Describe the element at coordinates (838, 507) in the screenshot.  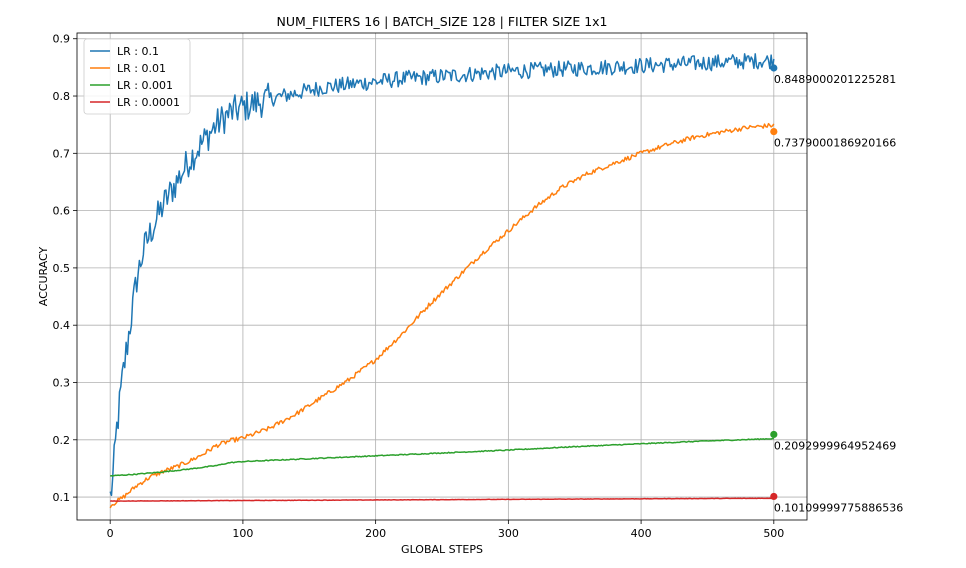
I see `final-value-label-3: 0.10109999775886536` at that location.